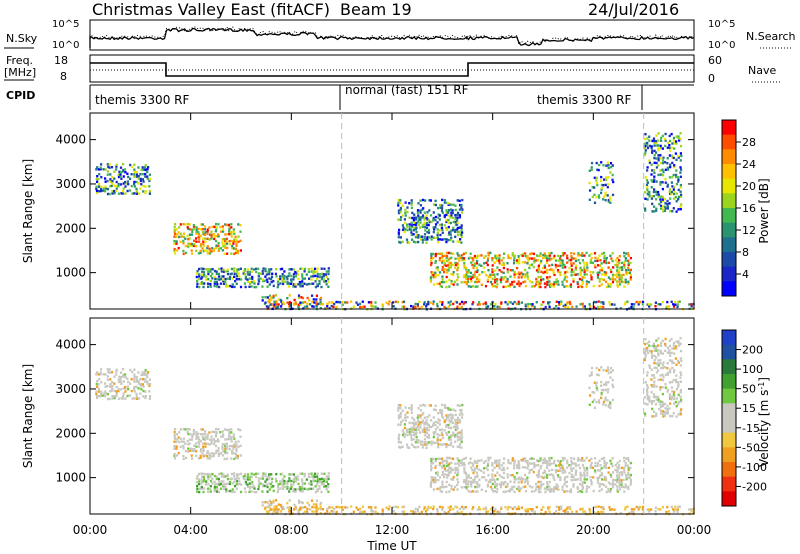 The width and height of the screenshot is (800, 554). Describe the element at coordinates (376, 9) in the screenshot. I see `beam-title: Beam 19` at that location.